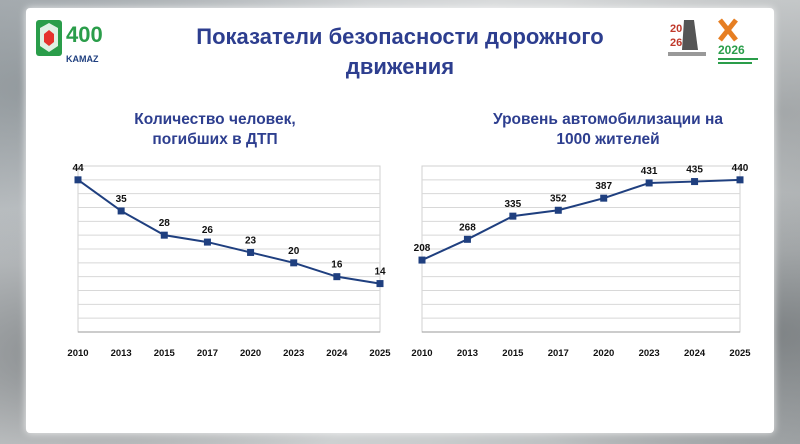 The height and width of the screenshot is (444, 800). I want to click on data-label-deaths: 28, so click(165, 223).